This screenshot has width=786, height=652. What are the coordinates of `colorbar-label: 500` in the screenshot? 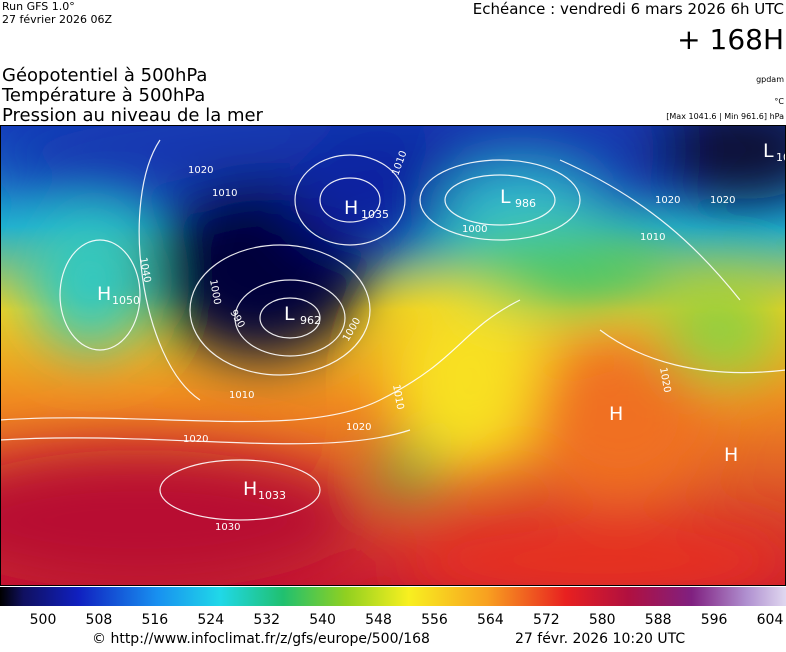 It's located at (43, 620).